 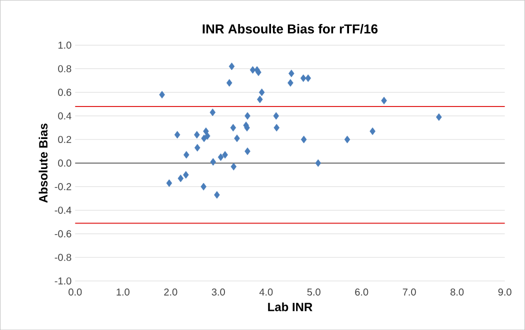 I want to click on x-tick-label: 9.0, so click(x=505, y=292).